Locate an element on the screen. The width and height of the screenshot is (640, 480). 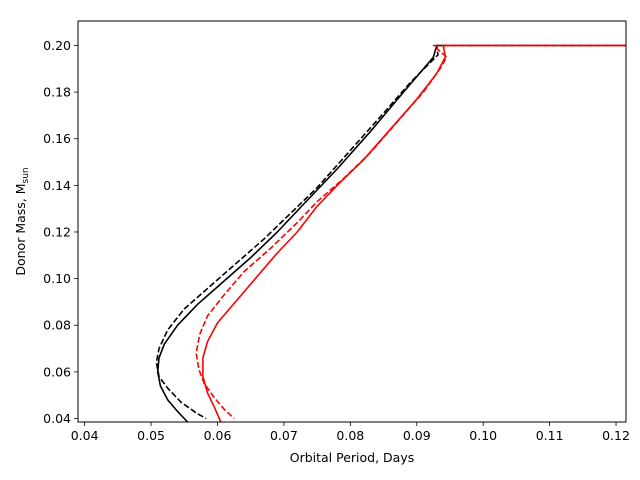
y-tick-label: 0.10 is located at coordinates (57, 278).